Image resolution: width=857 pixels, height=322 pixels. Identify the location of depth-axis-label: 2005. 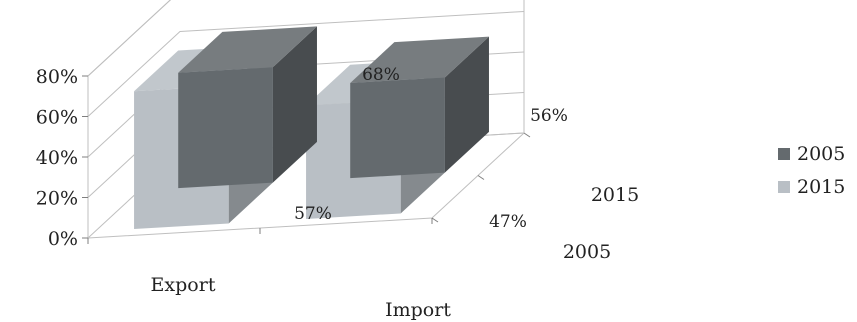
(587, 252).